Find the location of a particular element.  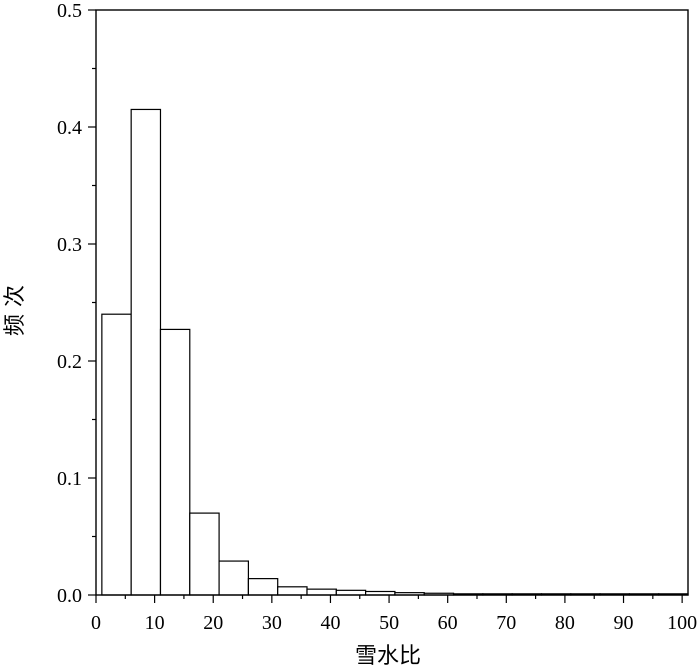

y-axis-ticks: 0.0 0.1 0.2 0.3 0.4 0.5 is located at coordinates (76, 303).